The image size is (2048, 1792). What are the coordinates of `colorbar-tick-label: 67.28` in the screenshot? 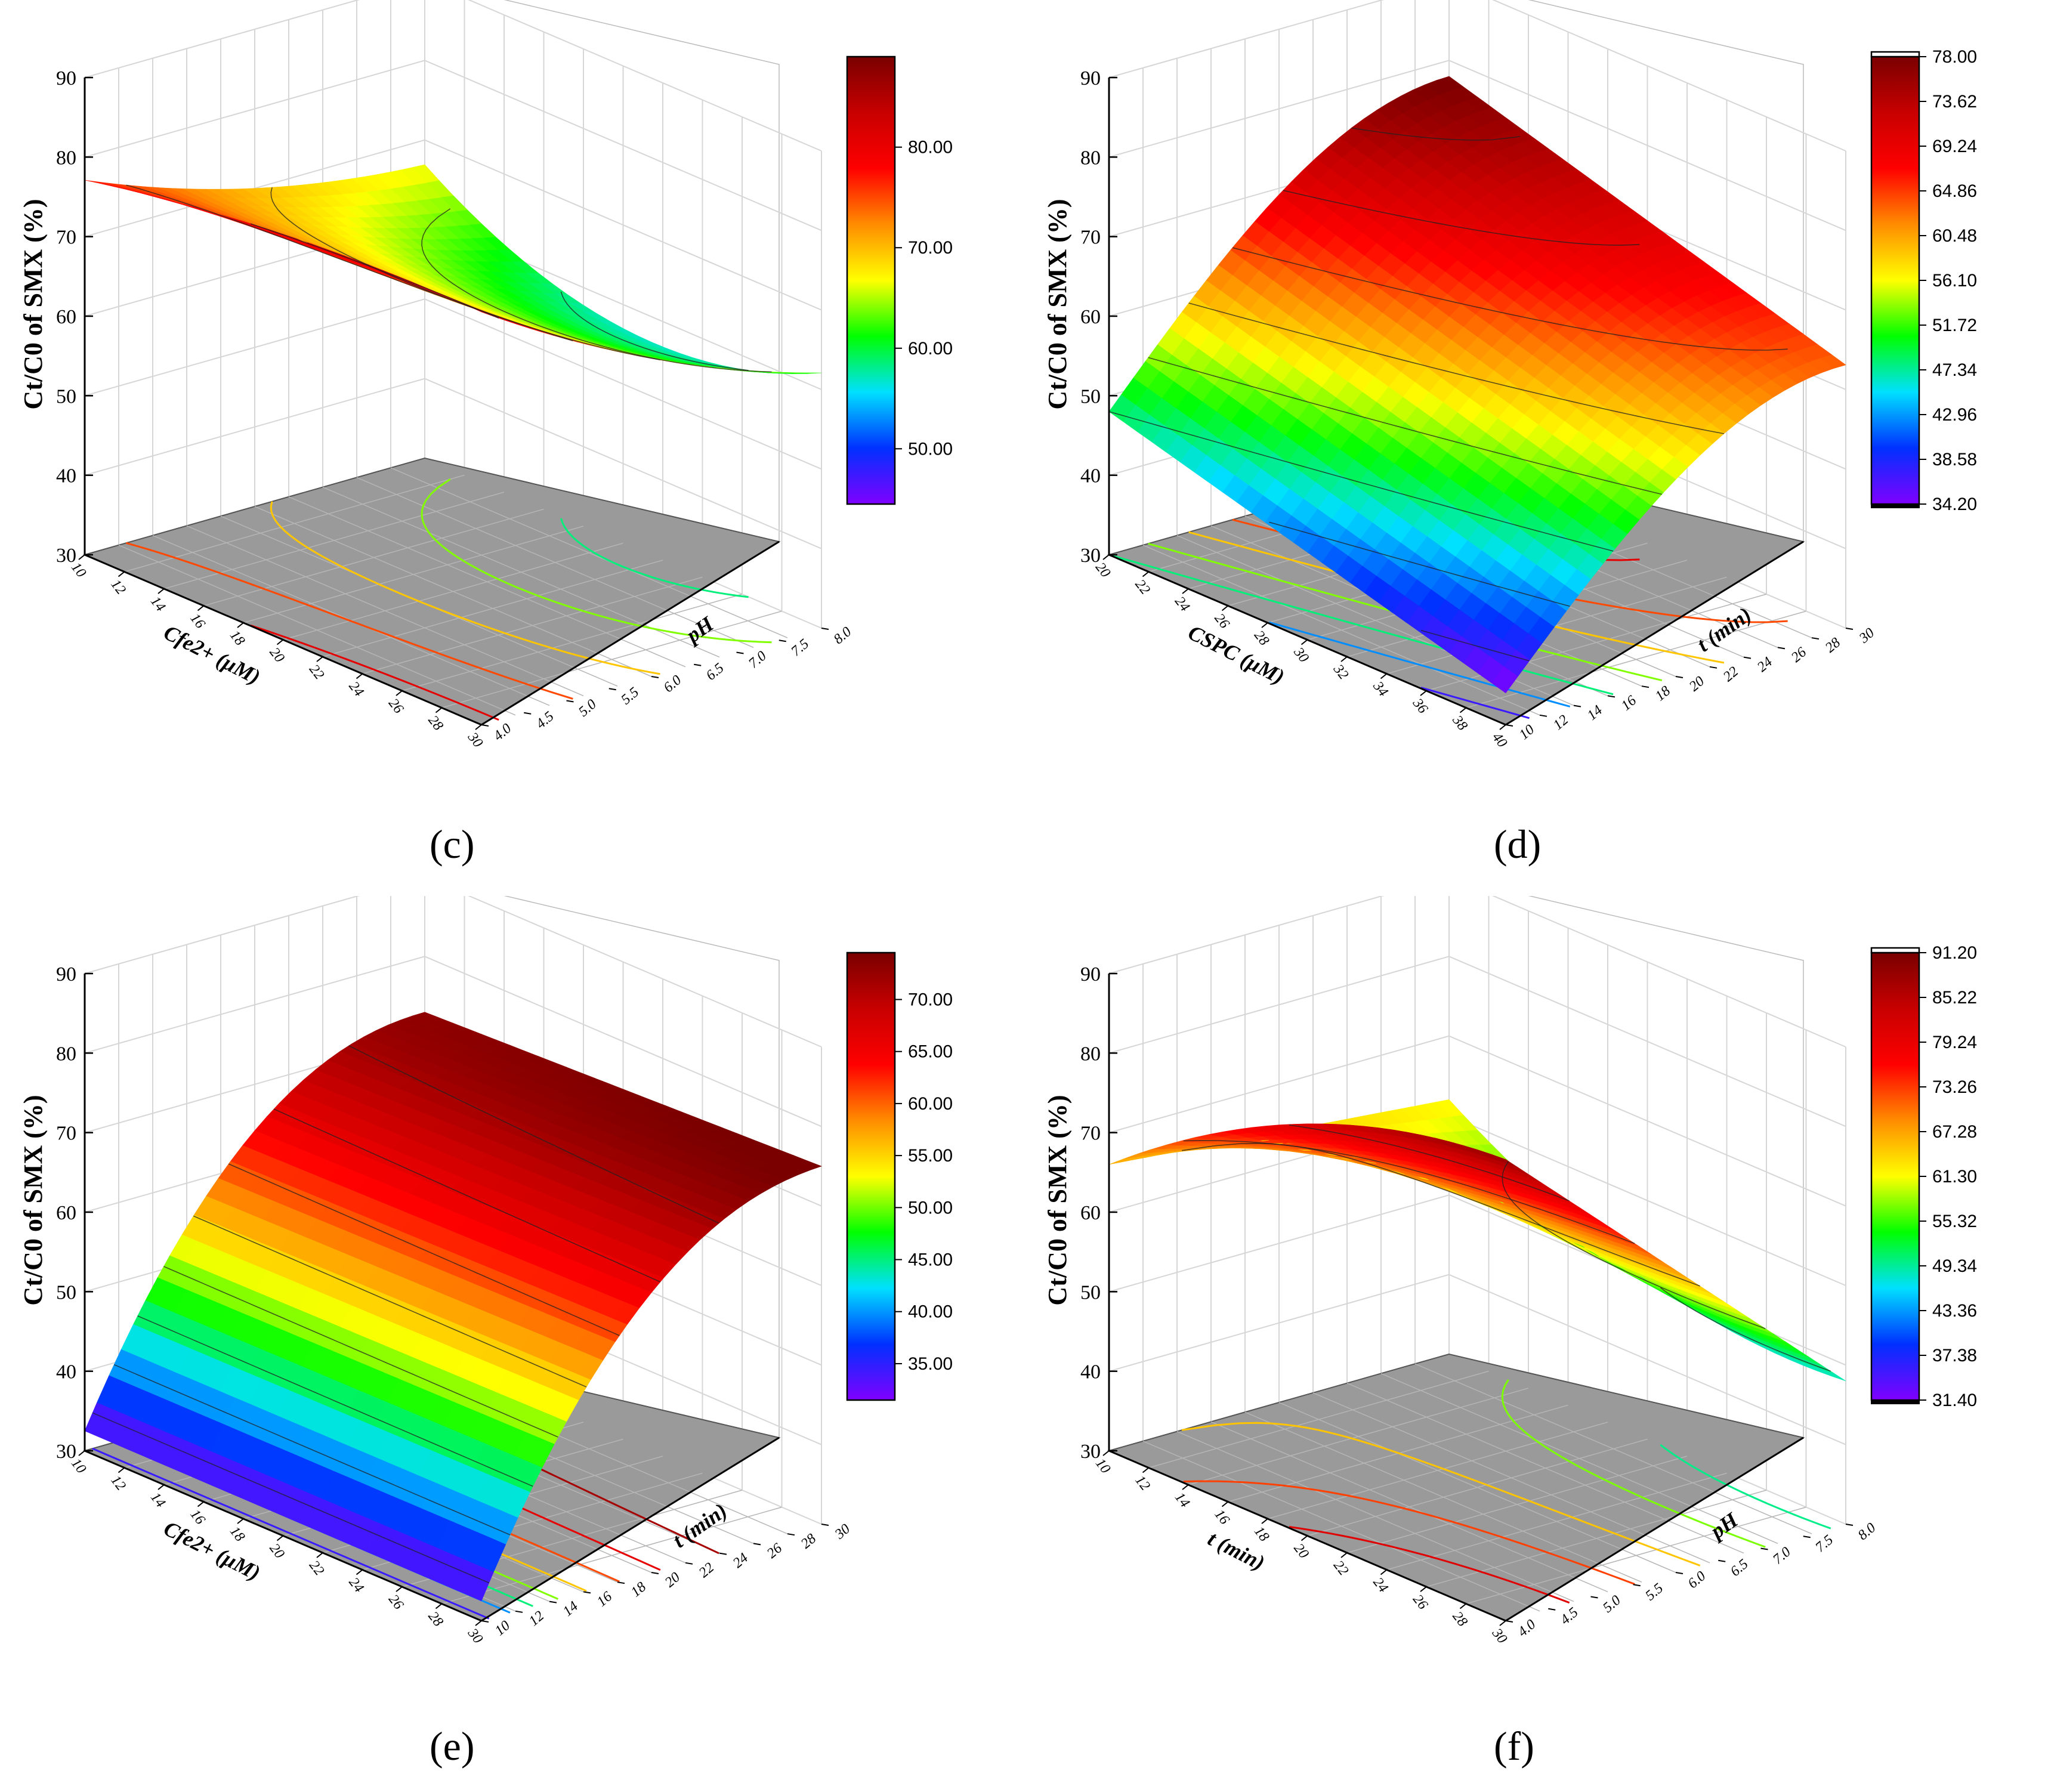 It's located at (1954, 1132).